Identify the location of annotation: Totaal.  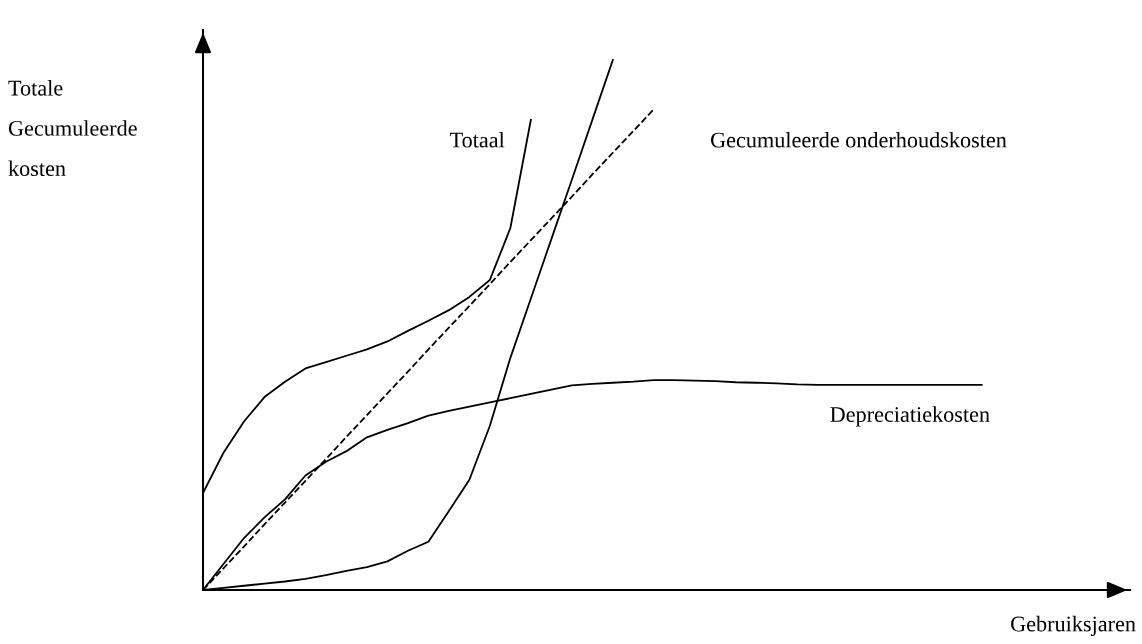
(477, 139).